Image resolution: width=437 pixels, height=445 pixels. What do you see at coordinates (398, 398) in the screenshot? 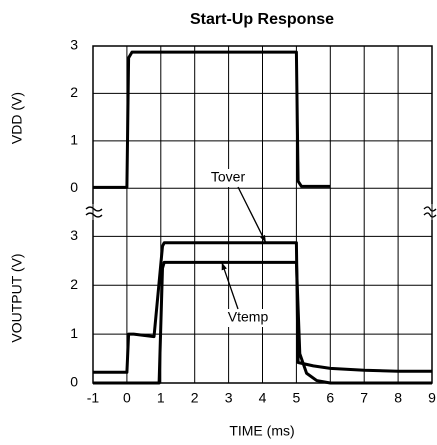
I see `x-tick-label: 8` at bounding box center [398, 398].